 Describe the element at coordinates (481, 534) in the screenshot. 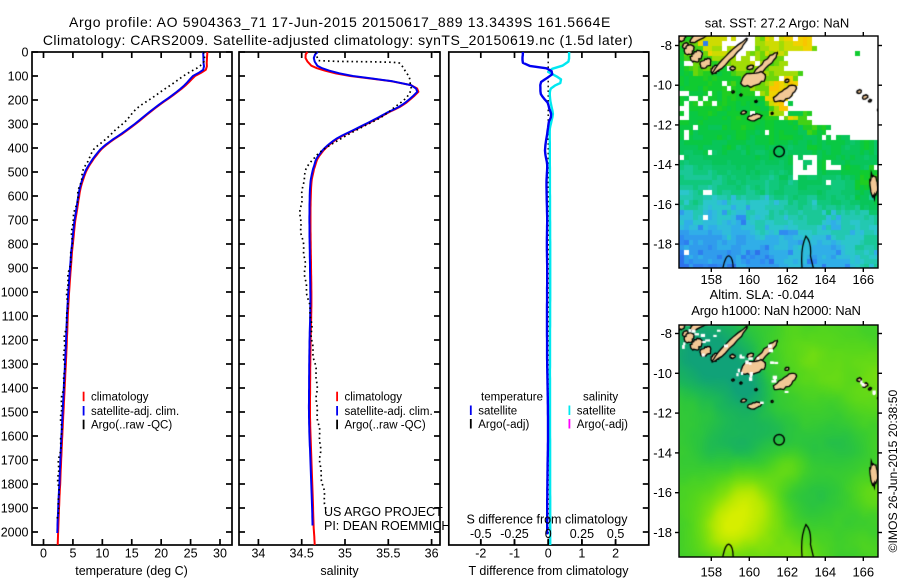

I see `svg-text: -0.5` at that location.